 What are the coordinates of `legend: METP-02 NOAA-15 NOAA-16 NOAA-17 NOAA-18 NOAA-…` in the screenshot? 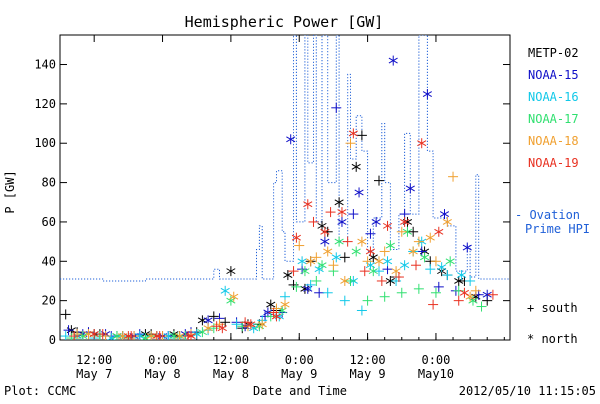 It's located at (552, 196).